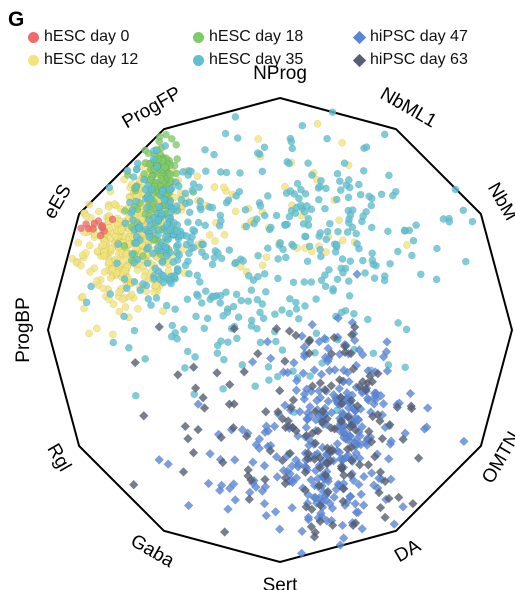 The height and width of the screenshot is (590, 515). Describe the element at coordinates (87, 36) in the screenshot. I see `legend-label: hESC day 0` at that location.